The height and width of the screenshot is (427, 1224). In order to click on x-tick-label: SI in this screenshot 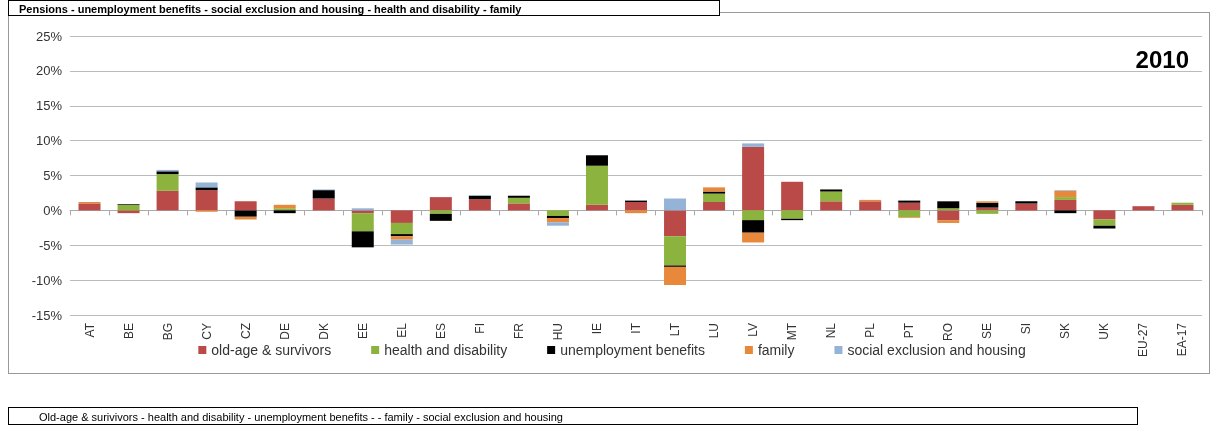, I will do `click(1026, 329)`.